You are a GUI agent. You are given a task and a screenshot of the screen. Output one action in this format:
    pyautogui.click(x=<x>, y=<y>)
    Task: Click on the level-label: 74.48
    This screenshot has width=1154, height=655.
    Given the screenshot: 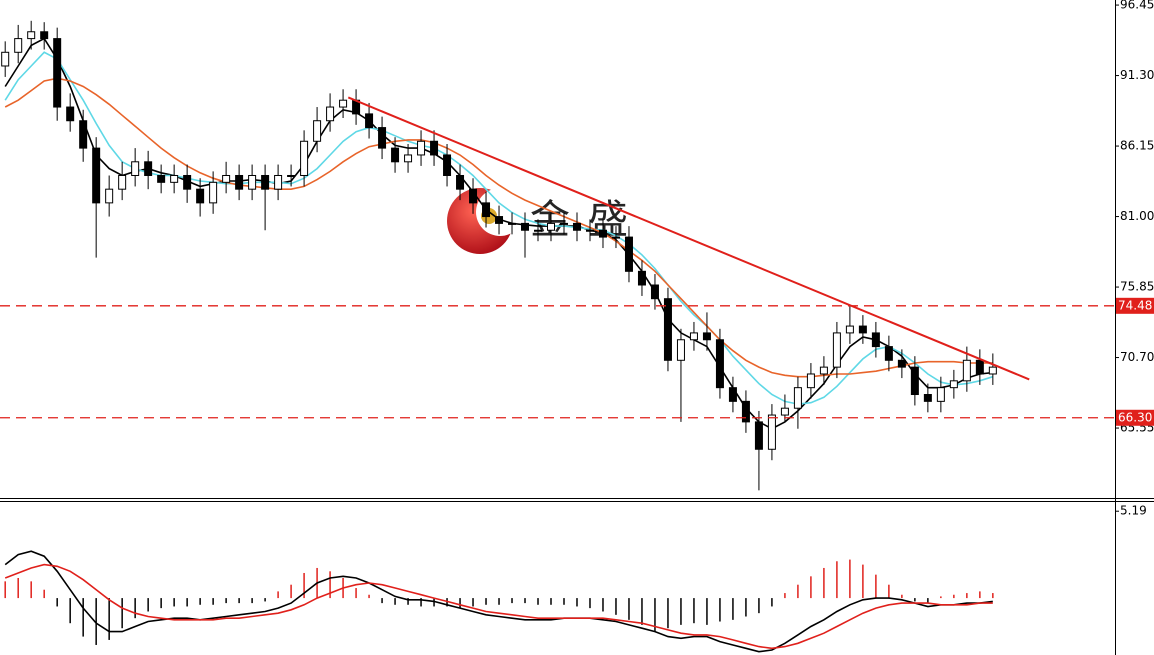 What is the action you would take?
    pyautogui.click(x=1135, y=305)
    